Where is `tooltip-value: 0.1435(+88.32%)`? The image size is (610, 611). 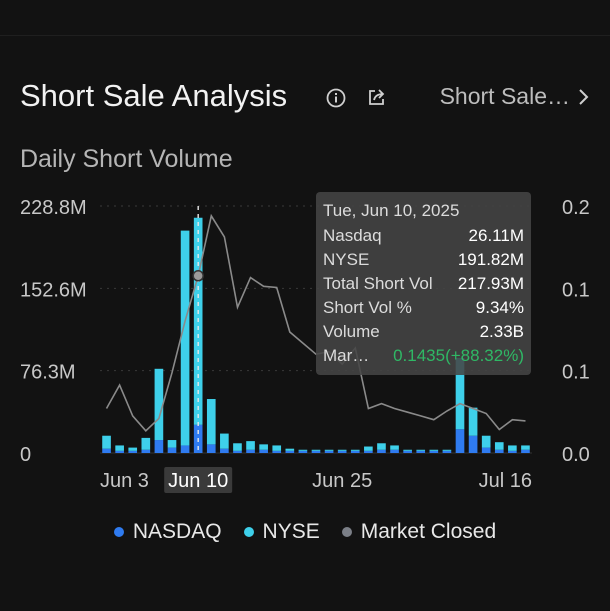 tooltip-value: 0.1435(+88.32%) is located at coordinates (458, 355).